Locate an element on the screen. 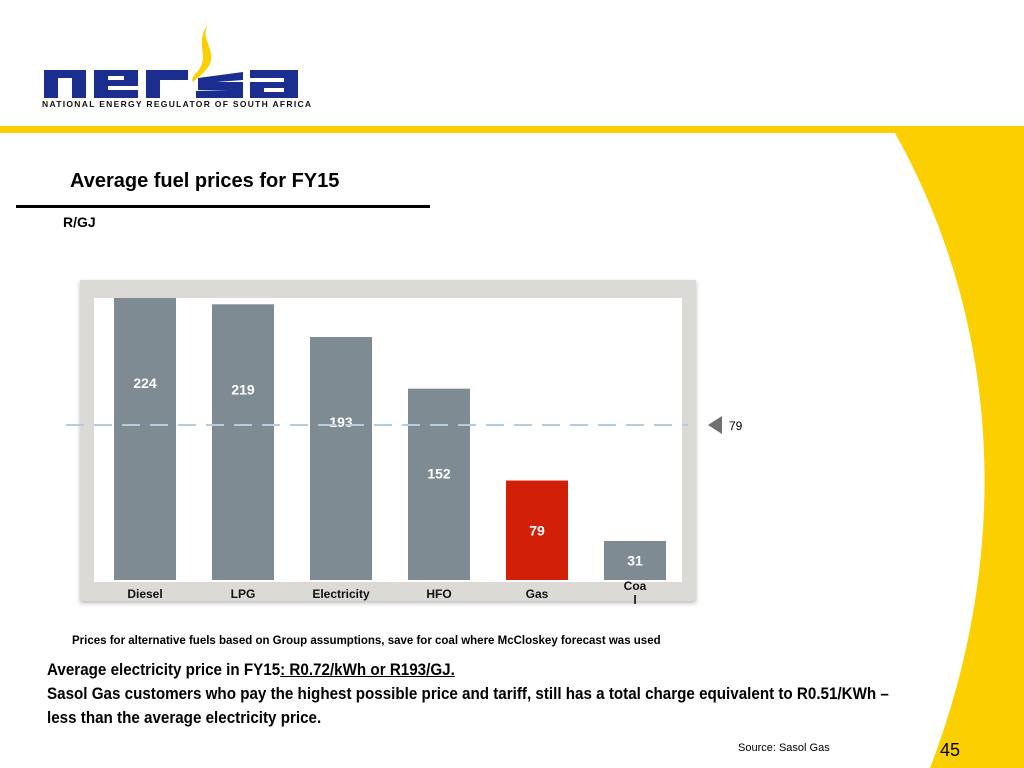 This screenshot has height=768, width=1024. right-yellow-swoosh is located at coordinates (959, 450).